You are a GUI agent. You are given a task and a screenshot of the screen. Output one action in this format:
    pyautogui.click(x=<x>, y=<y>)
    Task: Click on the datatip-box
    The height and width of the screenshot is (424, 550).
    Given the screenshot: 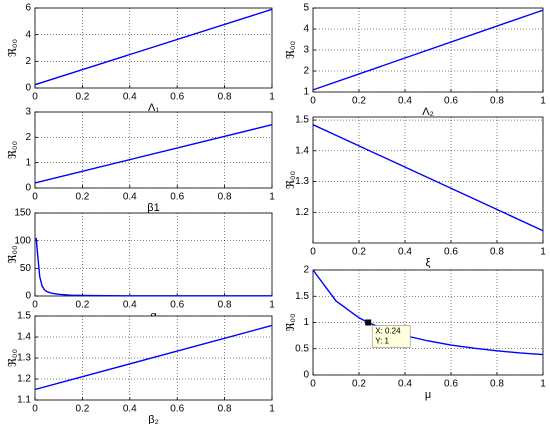 What is the action you would take?
    pyautogui.click(x=391, y=336)
    